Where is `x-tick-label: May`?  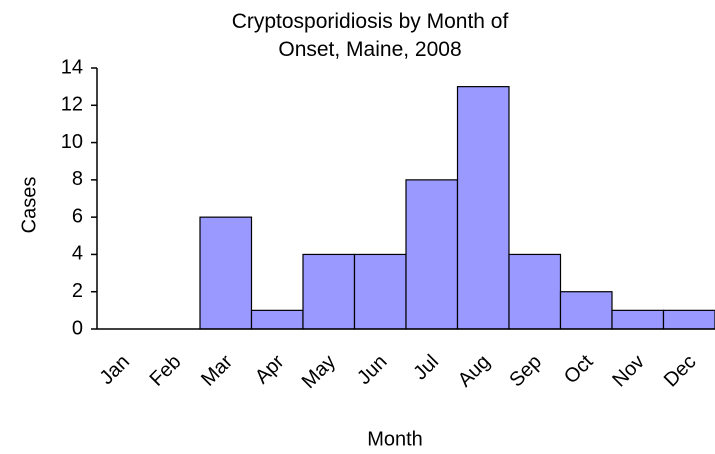
x-tick-label: May is located at coordinates (319, 372).